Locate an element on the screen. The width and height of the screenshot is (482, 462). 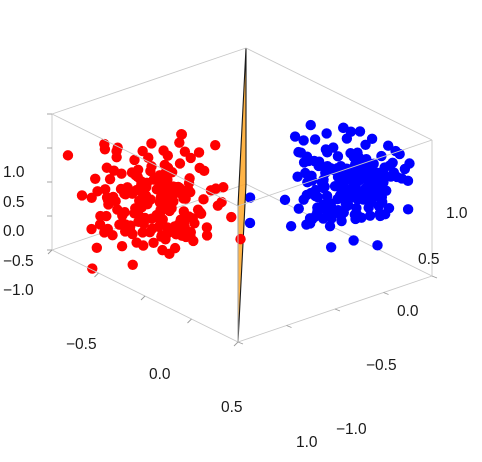
separating-plane-layer is located at coordinates (242, 195).